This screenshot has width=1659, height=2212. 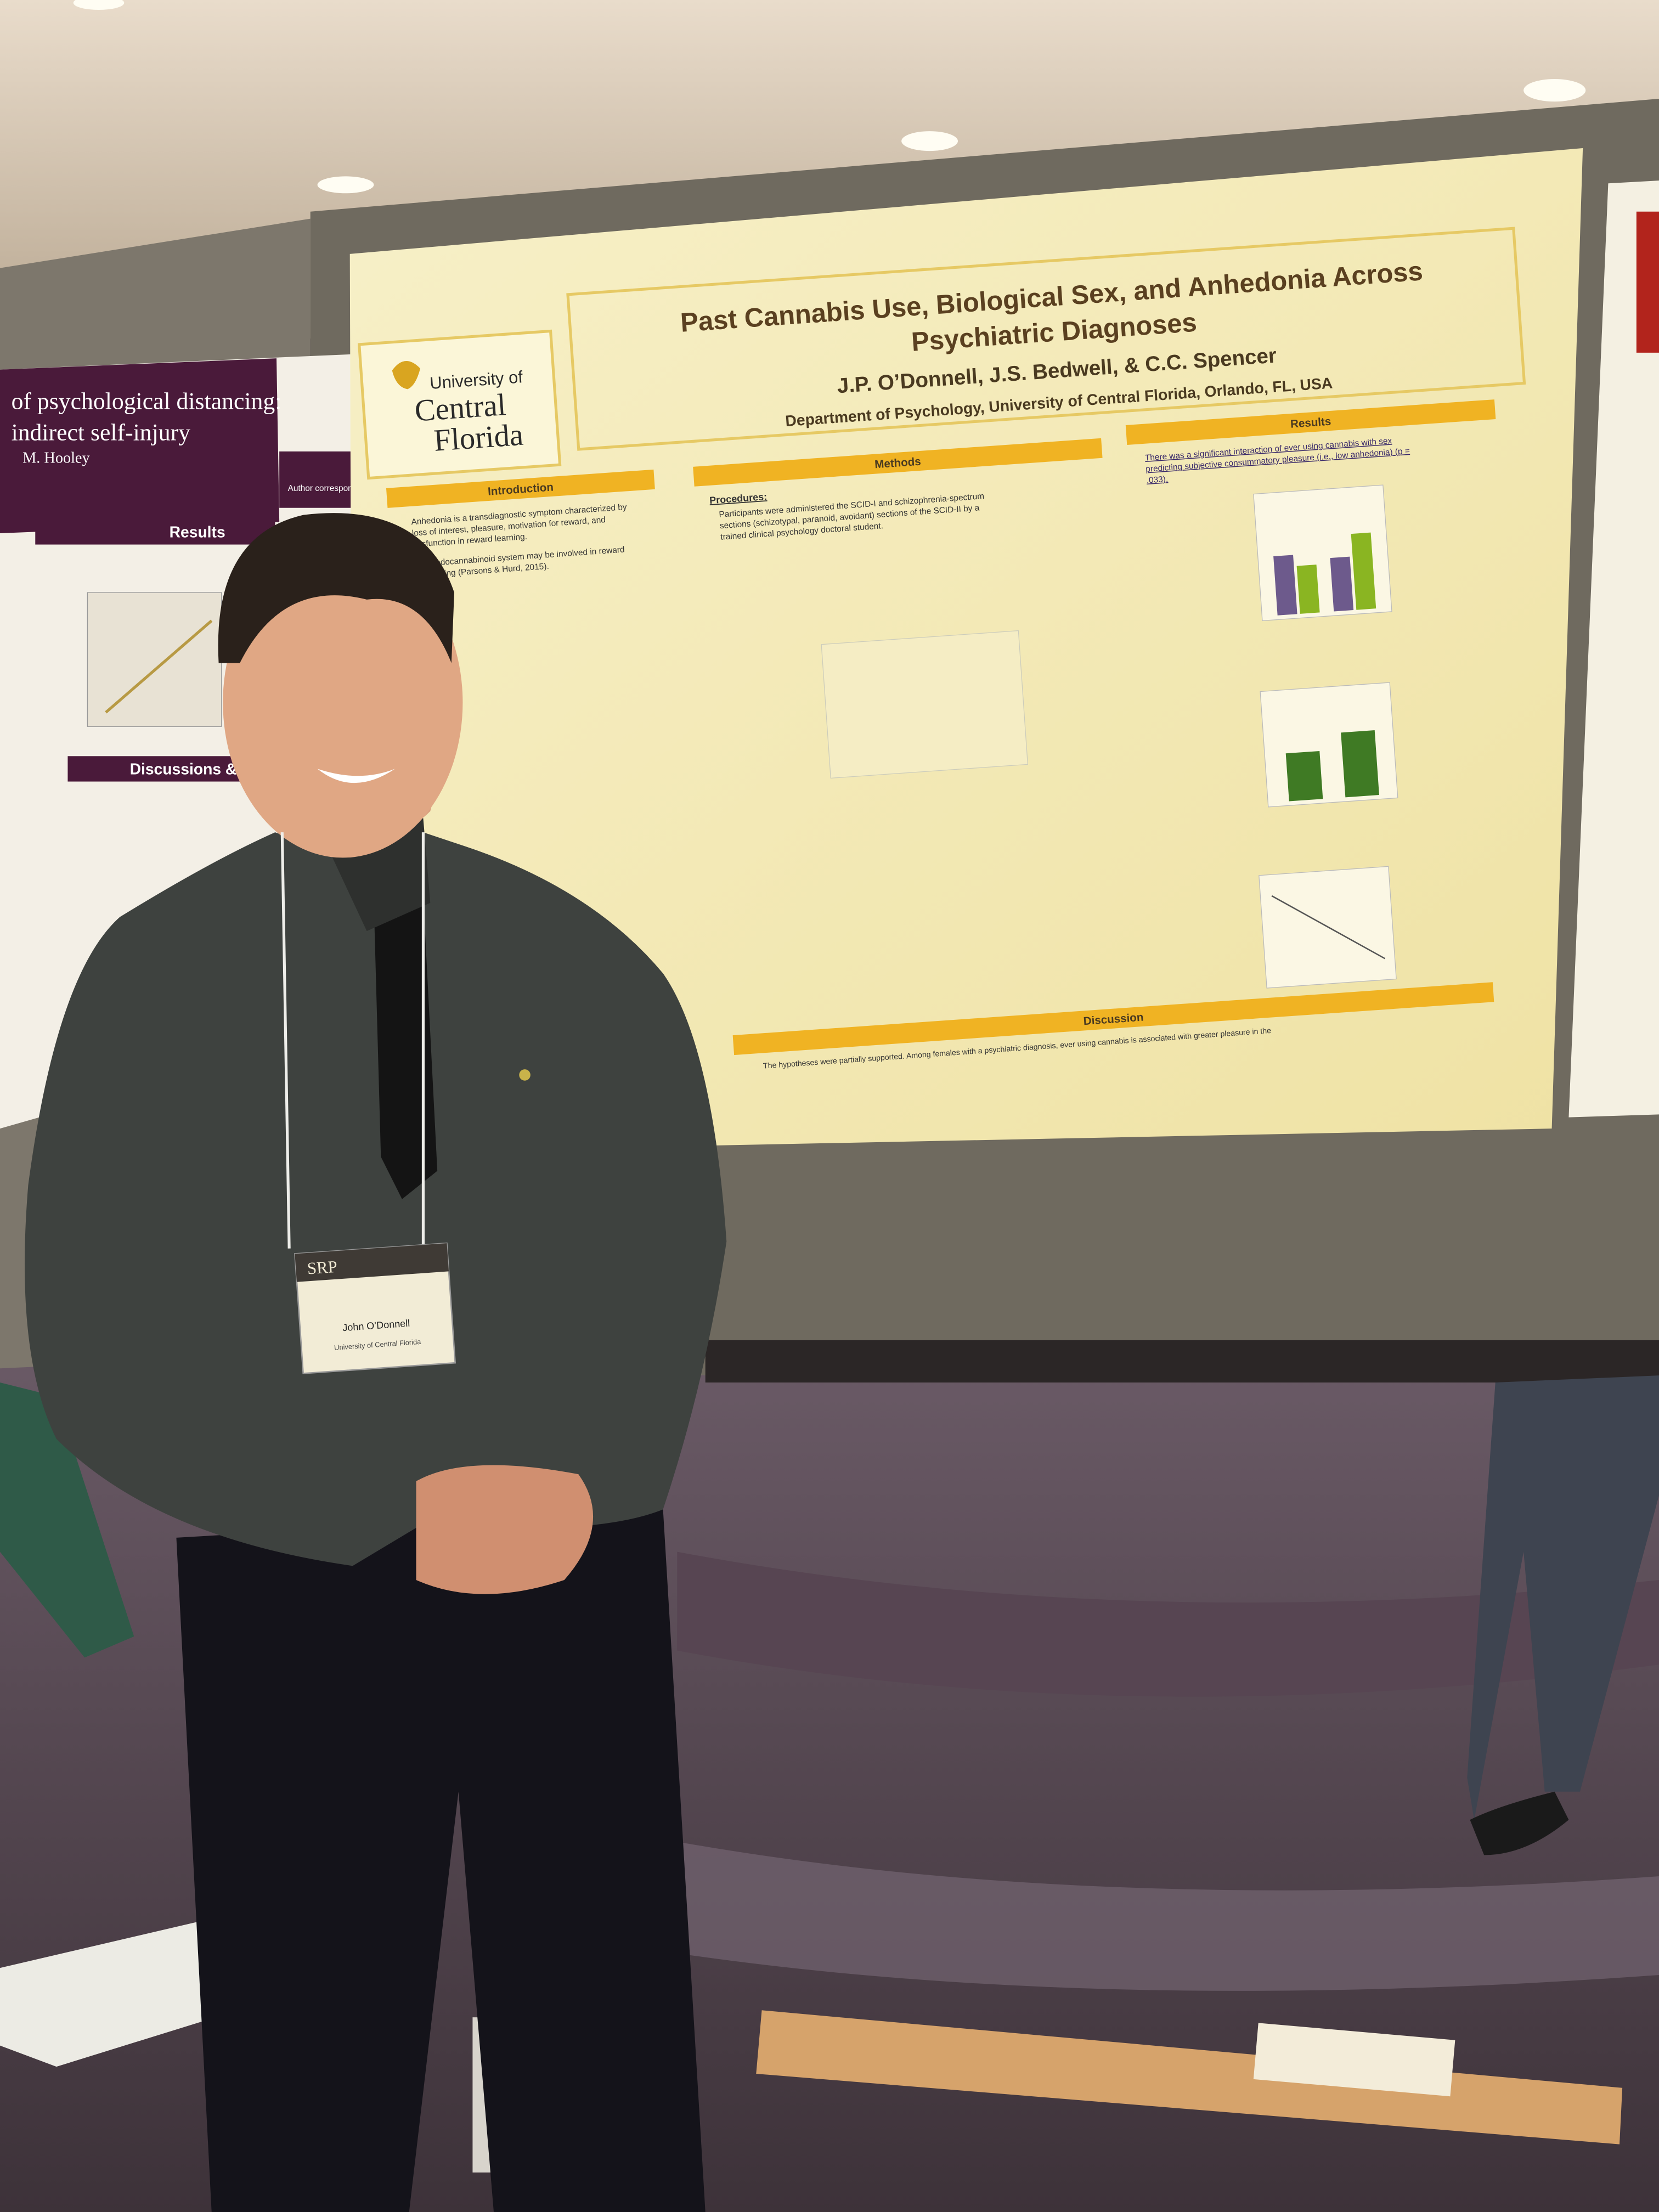 I want to click on left-poster-title: indirect self-injury, so click(x=102, y=432).